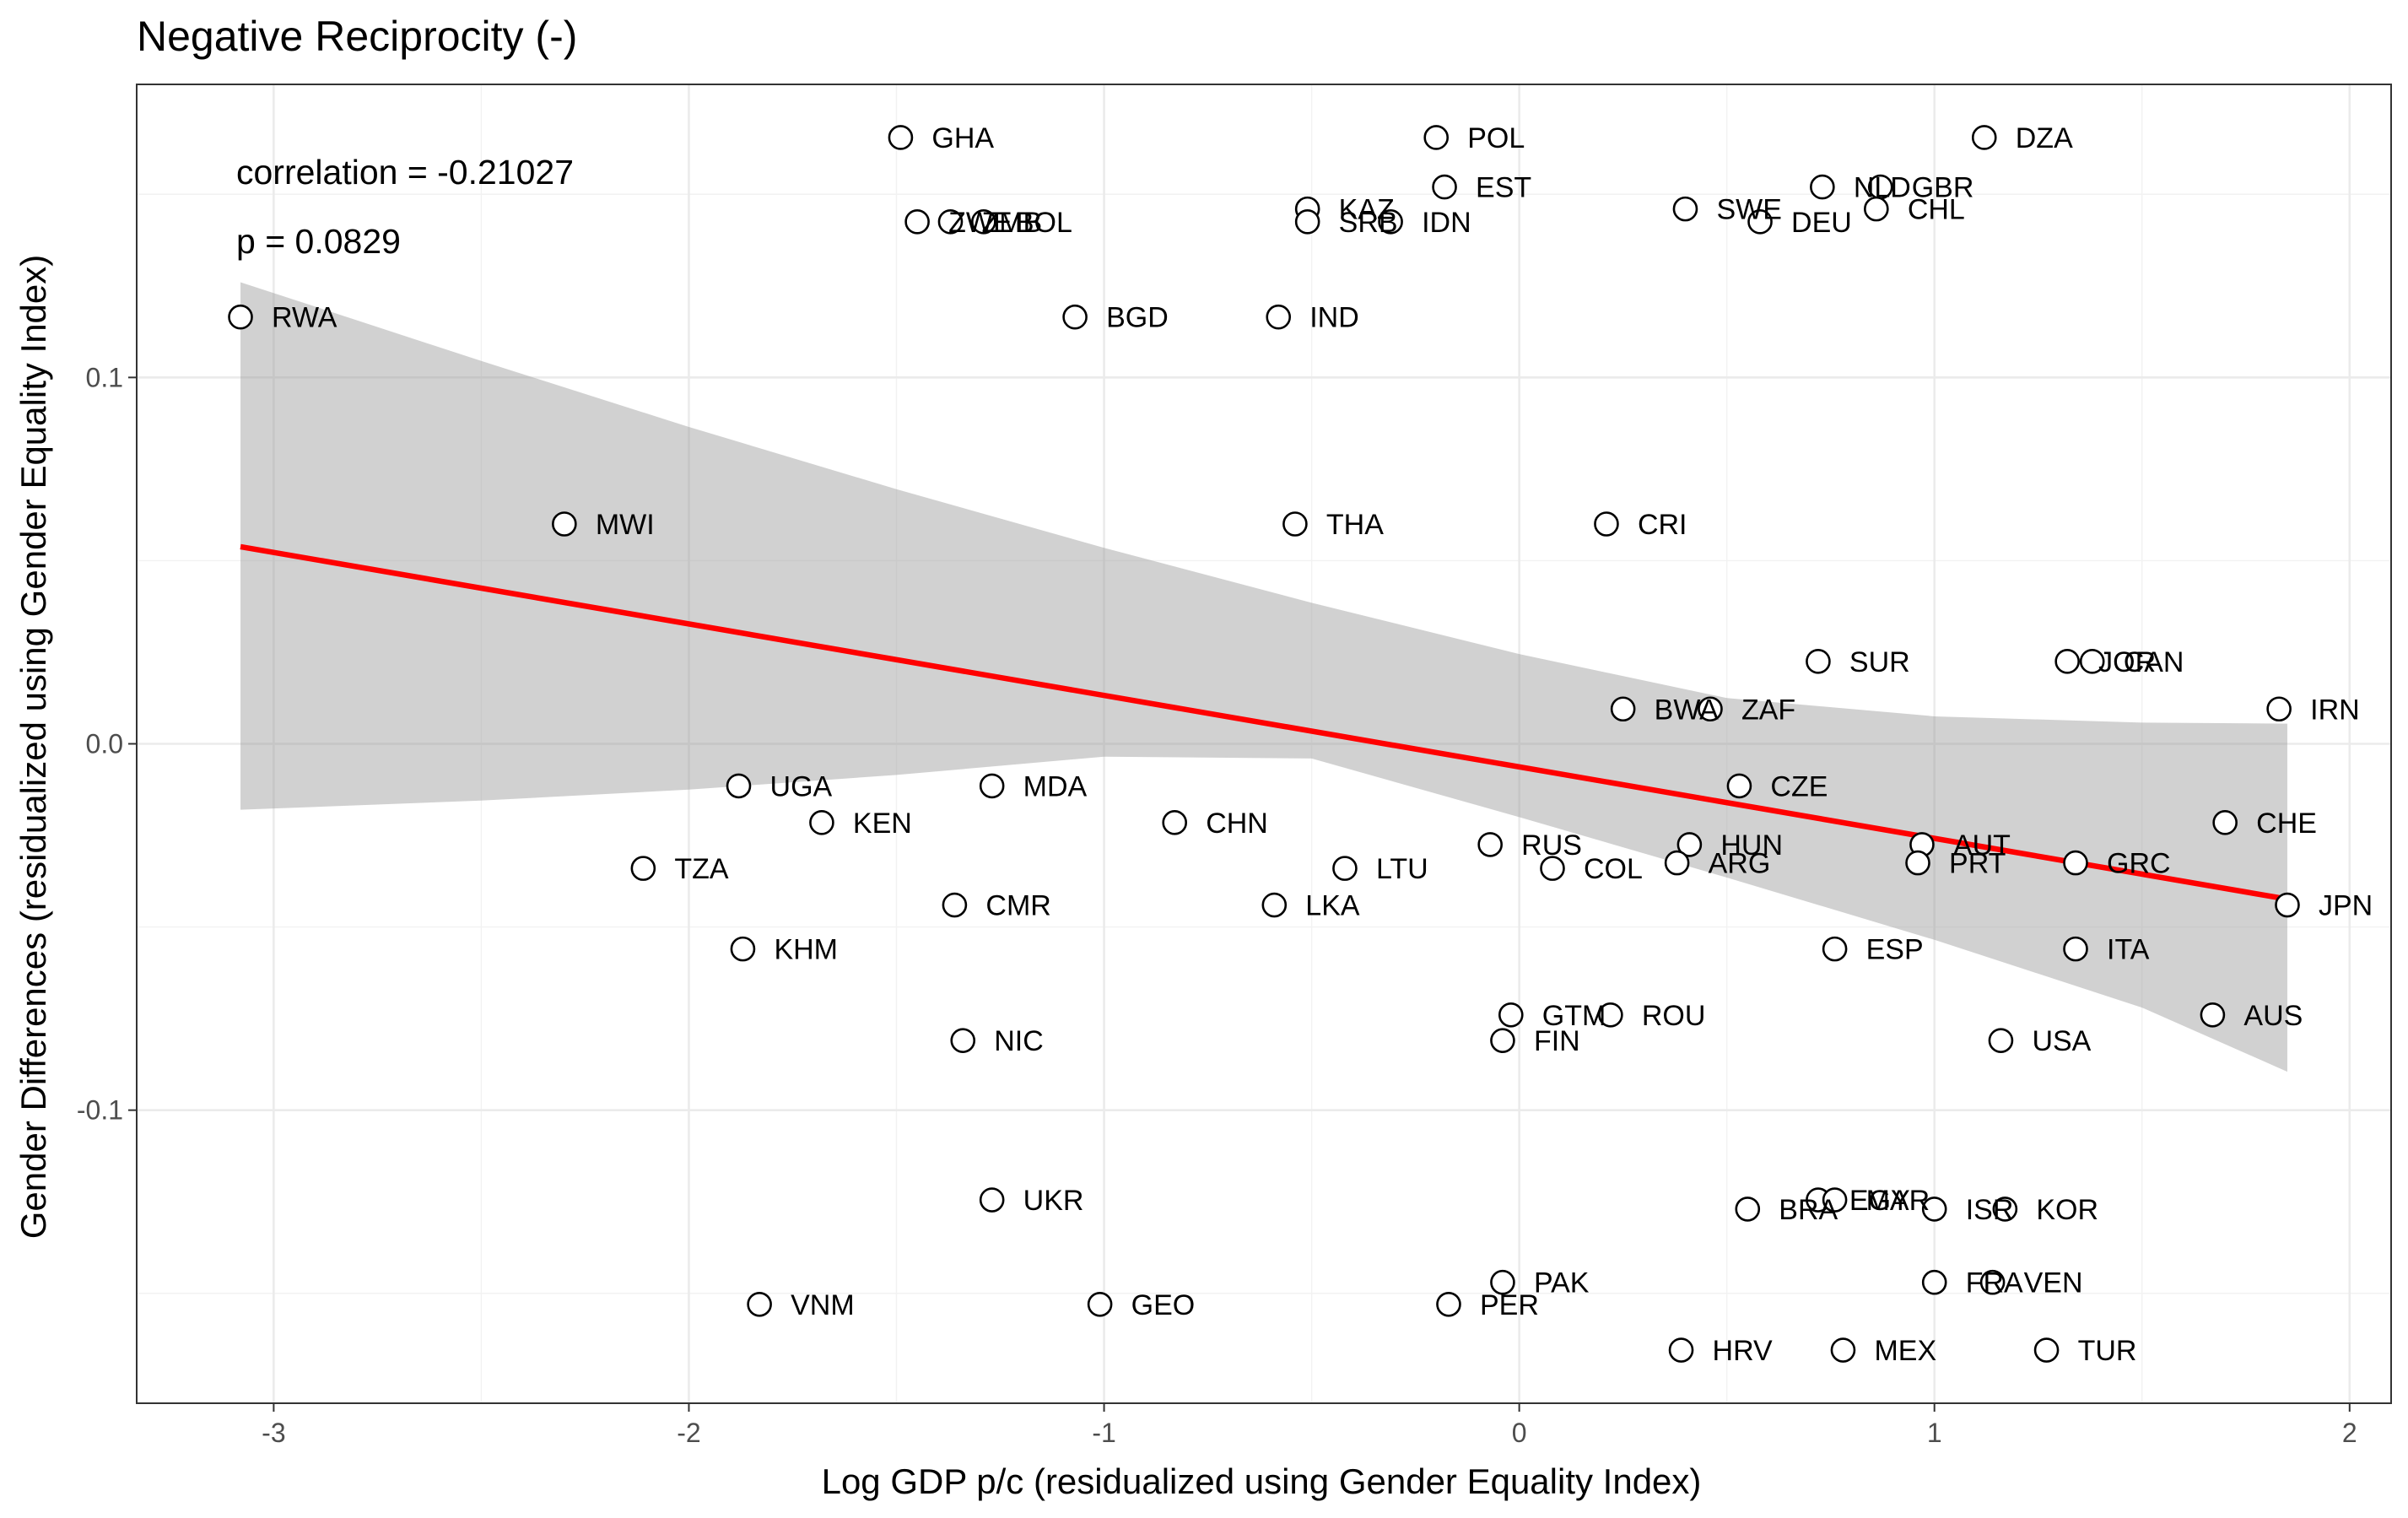  What do you see at coordinates (1768, 710) in the screenshot?
I see `point-label: ZAF` at bounding box center [1768, 710].